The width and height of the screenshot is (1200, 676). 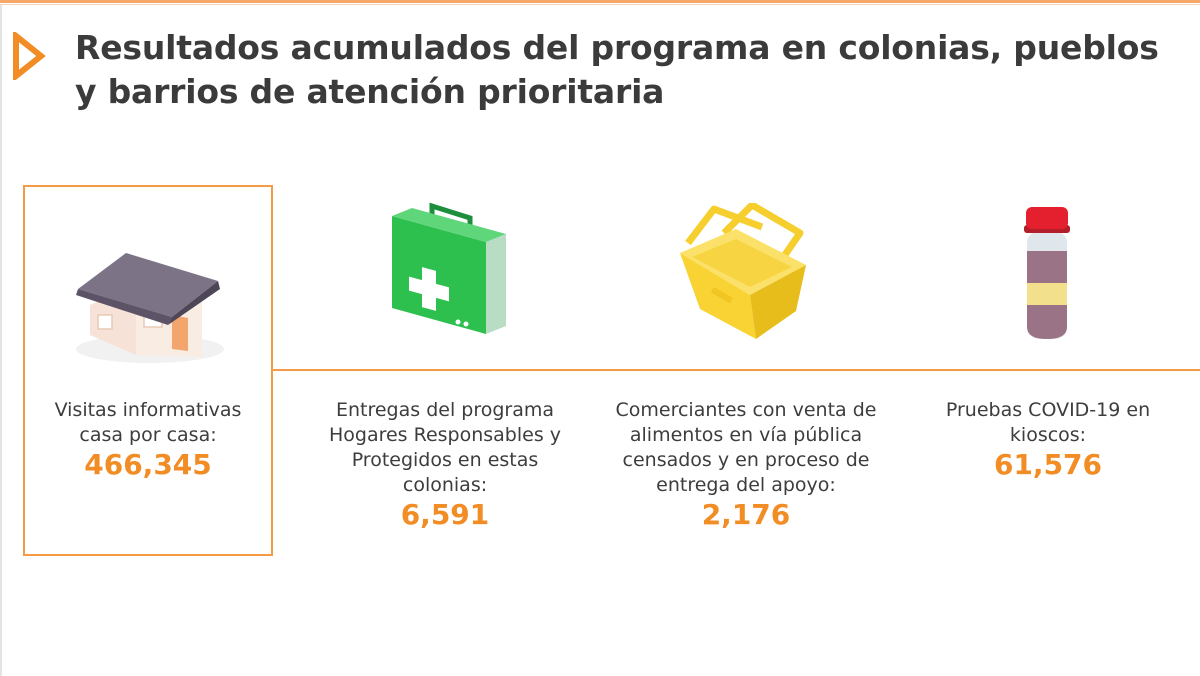 What do you see at coordinates (445, 514) in the screenshot?
I see `stat-value: 6,591` at bounding box center [445, 514].